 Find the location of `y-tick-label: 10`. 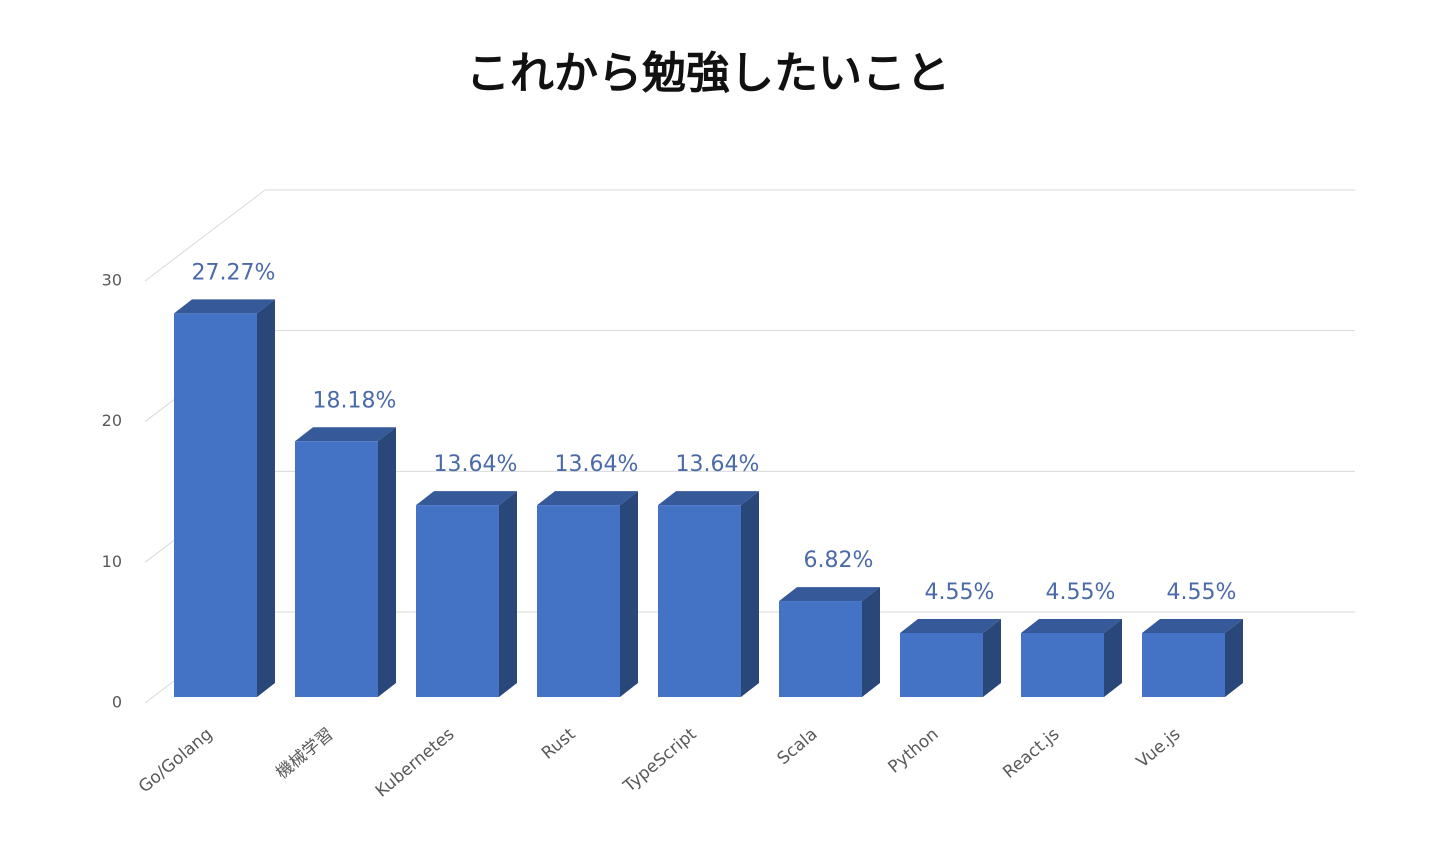

y-tick-label: 10 is located at coordinates (112, 561).